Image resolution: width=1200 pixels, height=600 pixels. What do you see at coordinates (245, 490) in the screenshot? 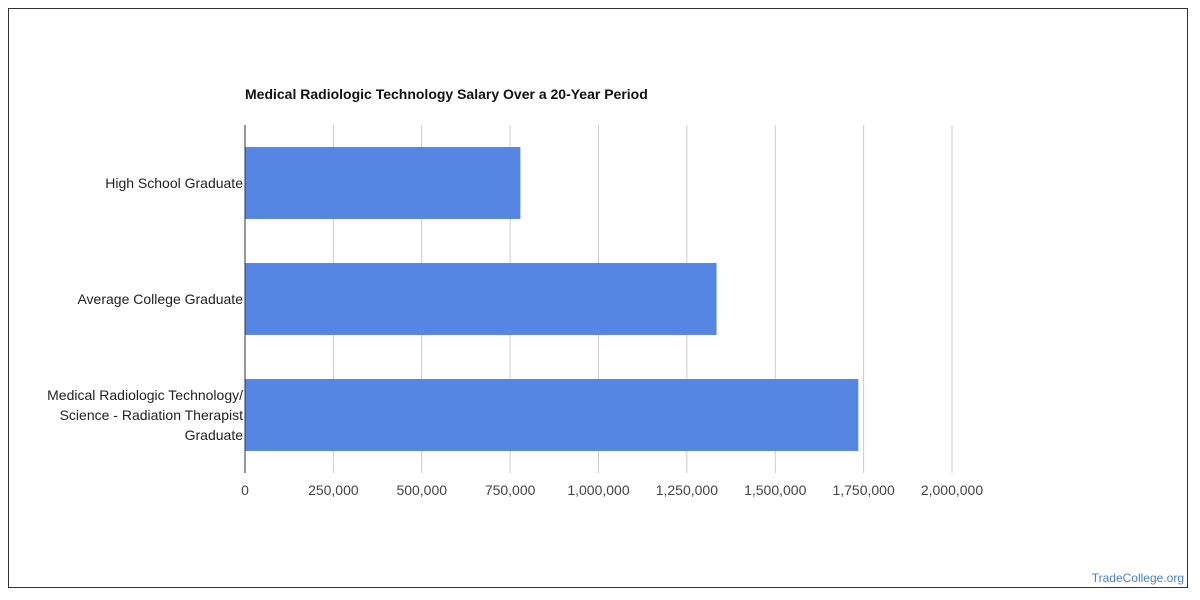
I see `x-tick-label: 0` at bounding box center [245, 490].